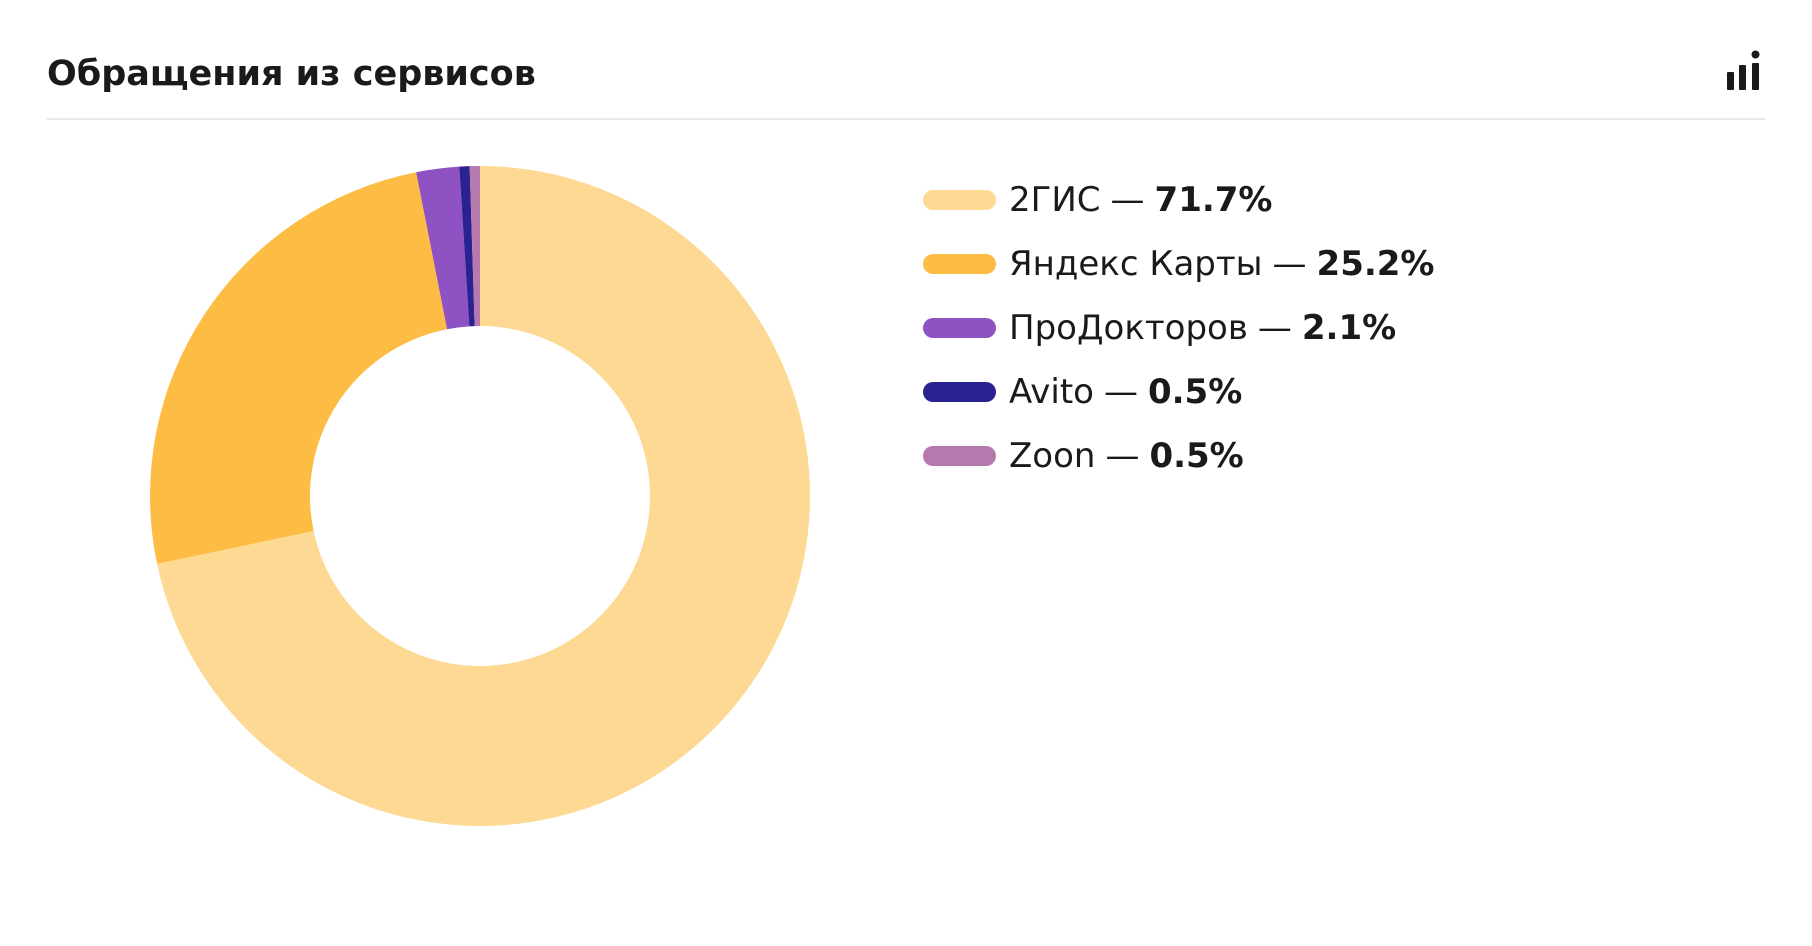 This screenshot has width=1812, height=946. What do you see at coordinates (1349, 328) in the screenshot?
I see `legend-value: 2.1%` at bounding box center [1349, 328].